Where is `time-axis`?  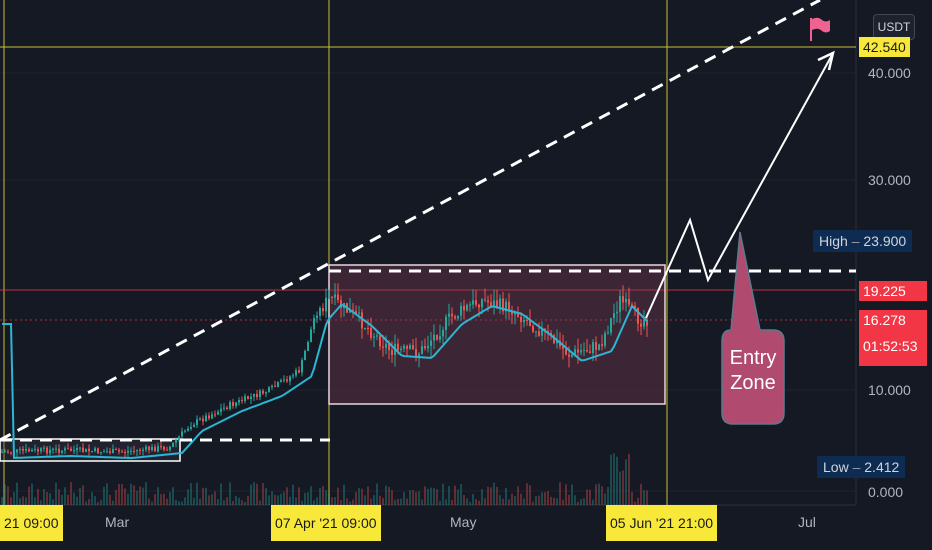
time-axis is located at coordinates (466, 527).